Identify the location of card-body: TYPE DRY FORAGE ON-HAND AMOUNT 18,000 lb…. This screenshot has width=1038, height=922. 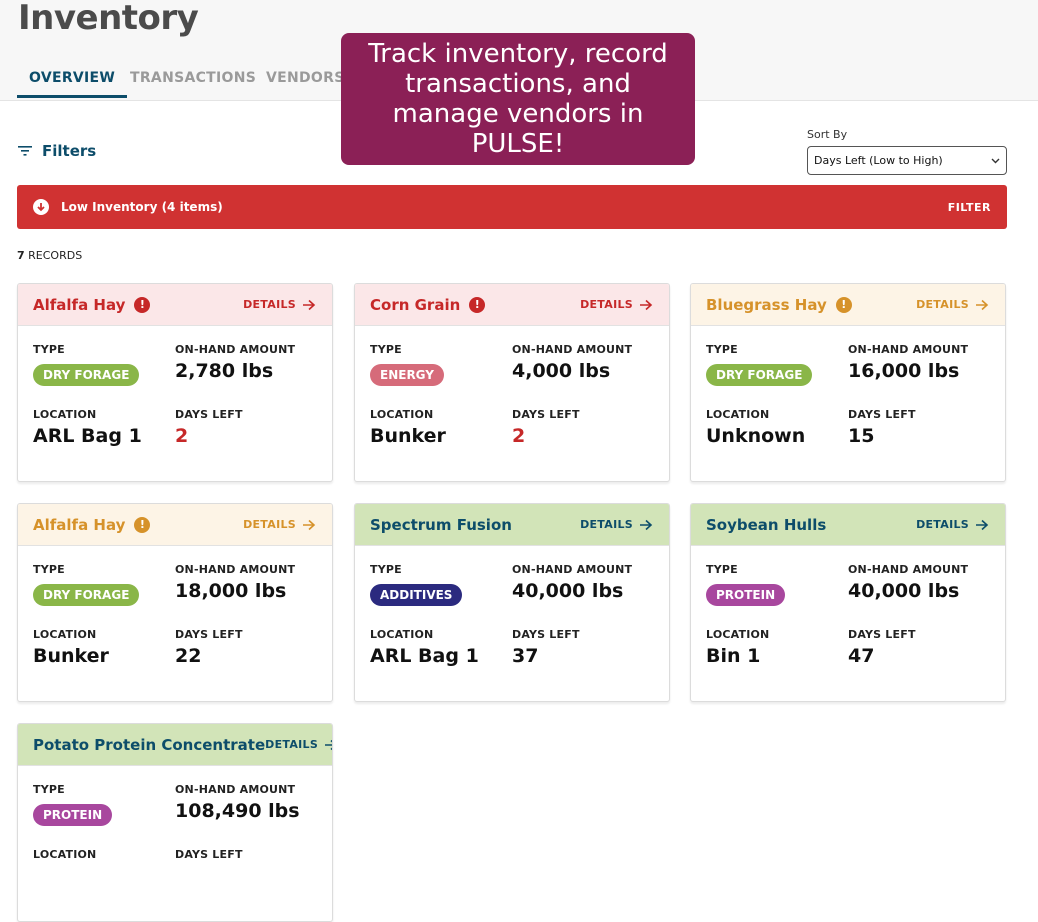
(175, 623).